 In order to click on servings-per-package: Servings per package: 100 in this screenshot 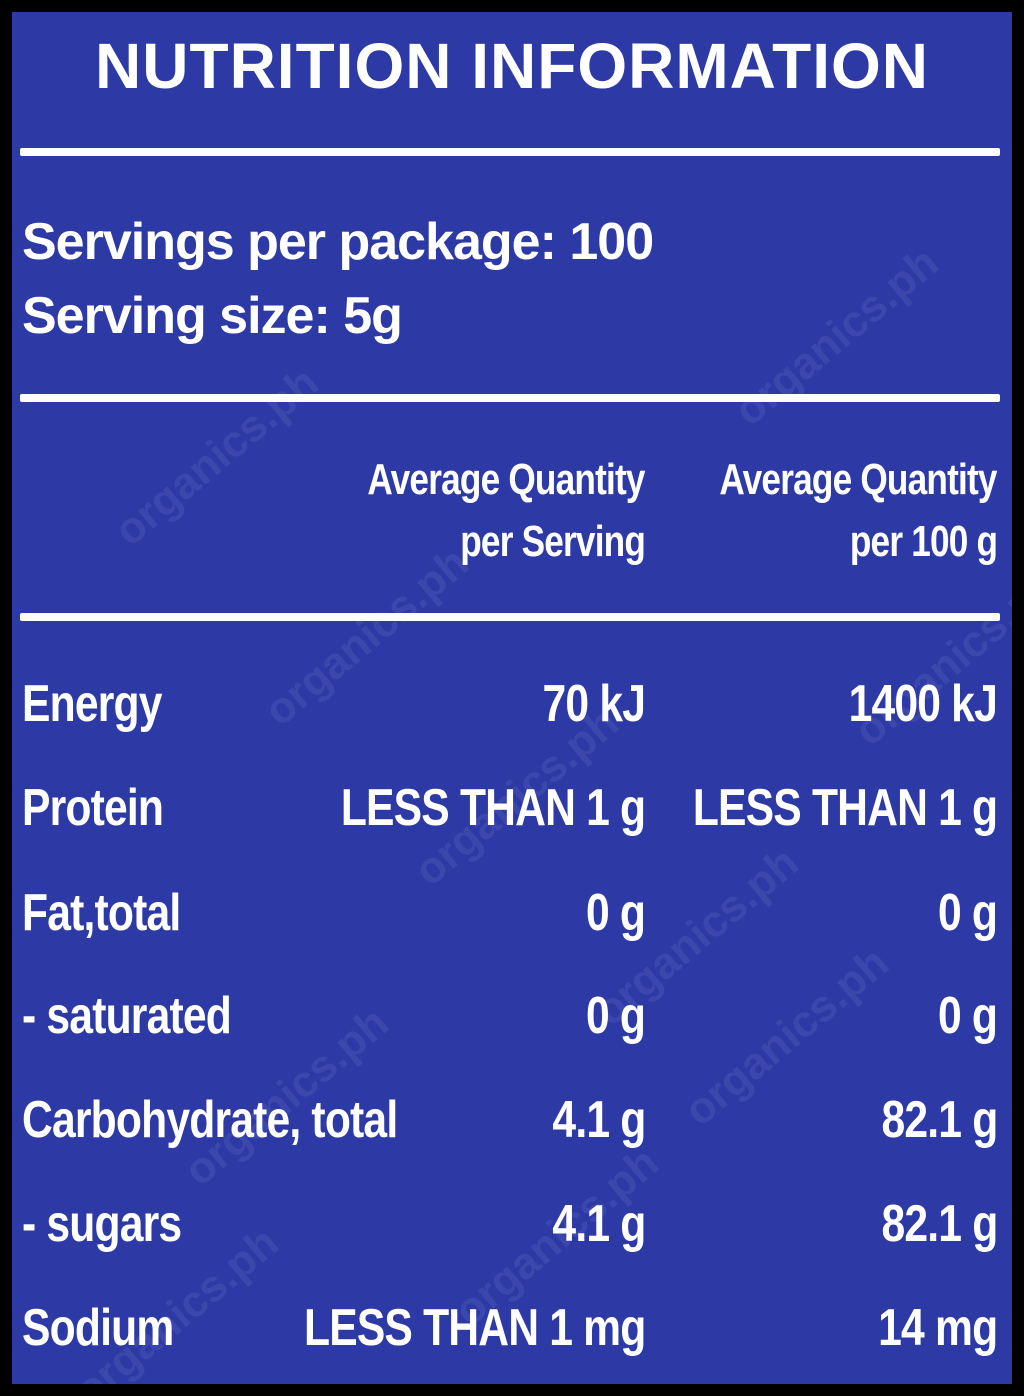, I will do `click(338, 242)`.